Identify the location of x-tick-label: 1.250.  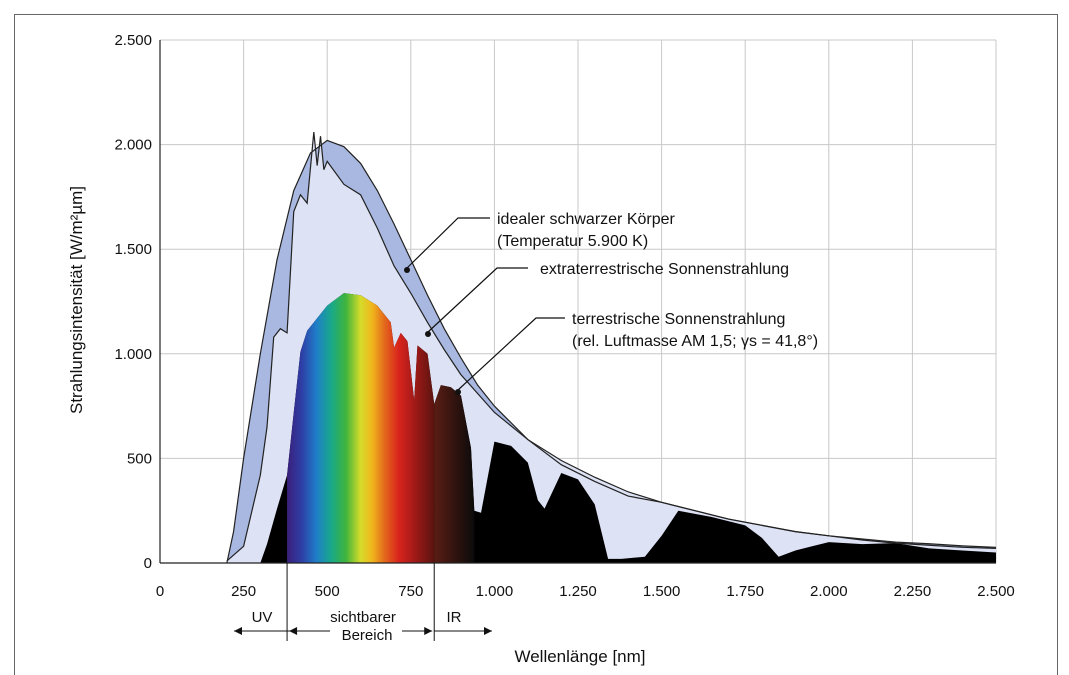
(578, 591).